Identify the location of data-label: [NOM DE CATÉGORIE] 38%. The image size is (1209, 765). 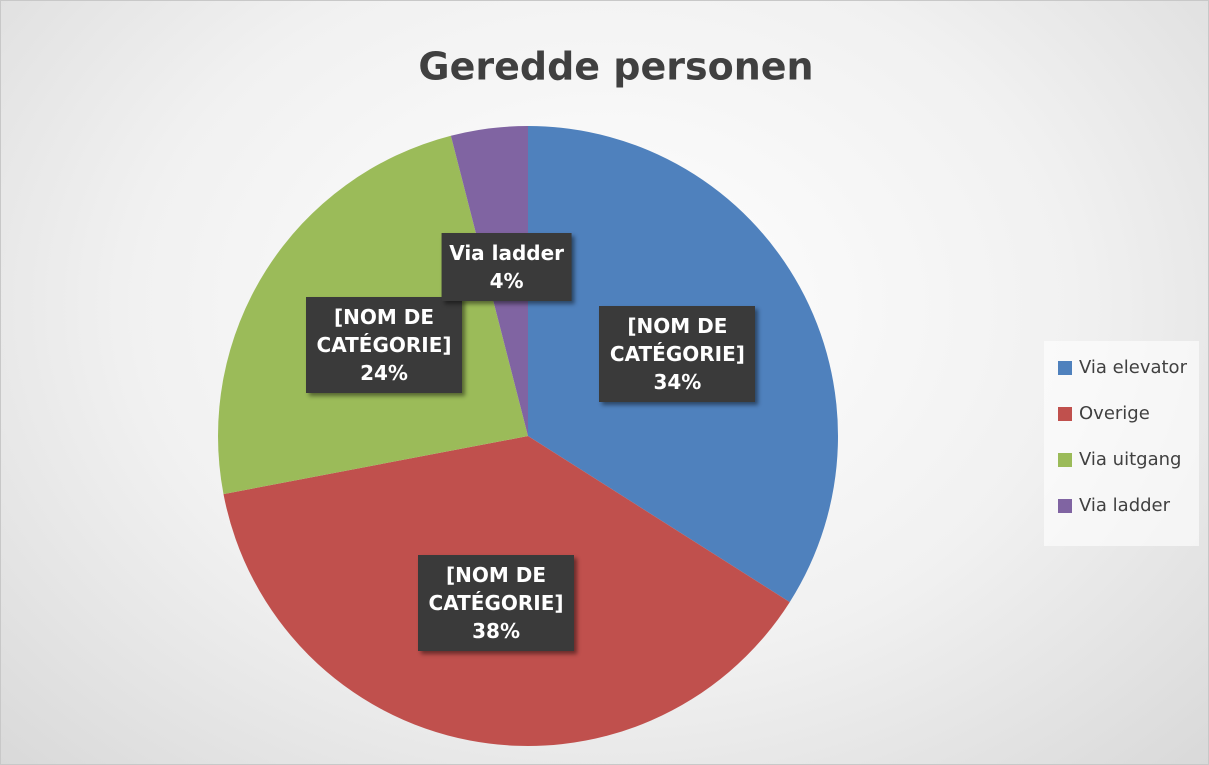
(496, 603).